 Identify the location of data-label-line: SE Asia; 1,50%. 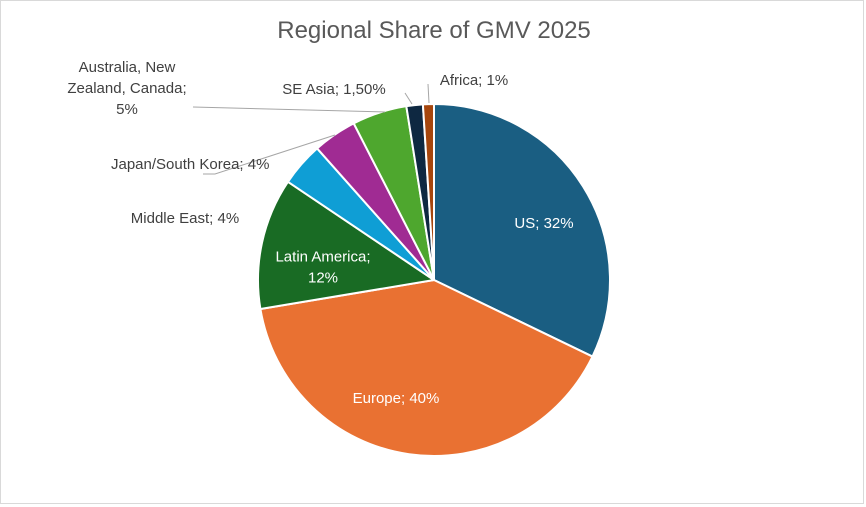
(333, 89).